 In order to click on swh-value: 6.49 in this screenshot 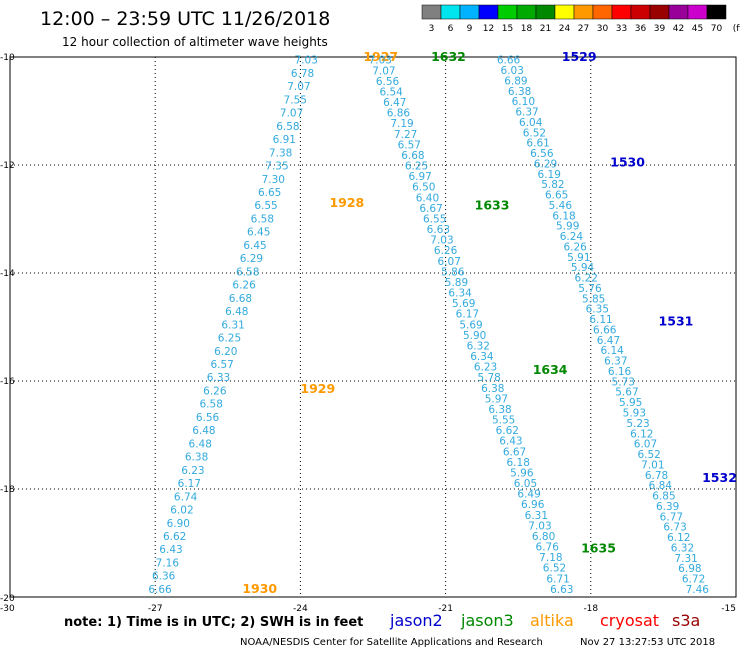, I will do `click(528, 495)`.